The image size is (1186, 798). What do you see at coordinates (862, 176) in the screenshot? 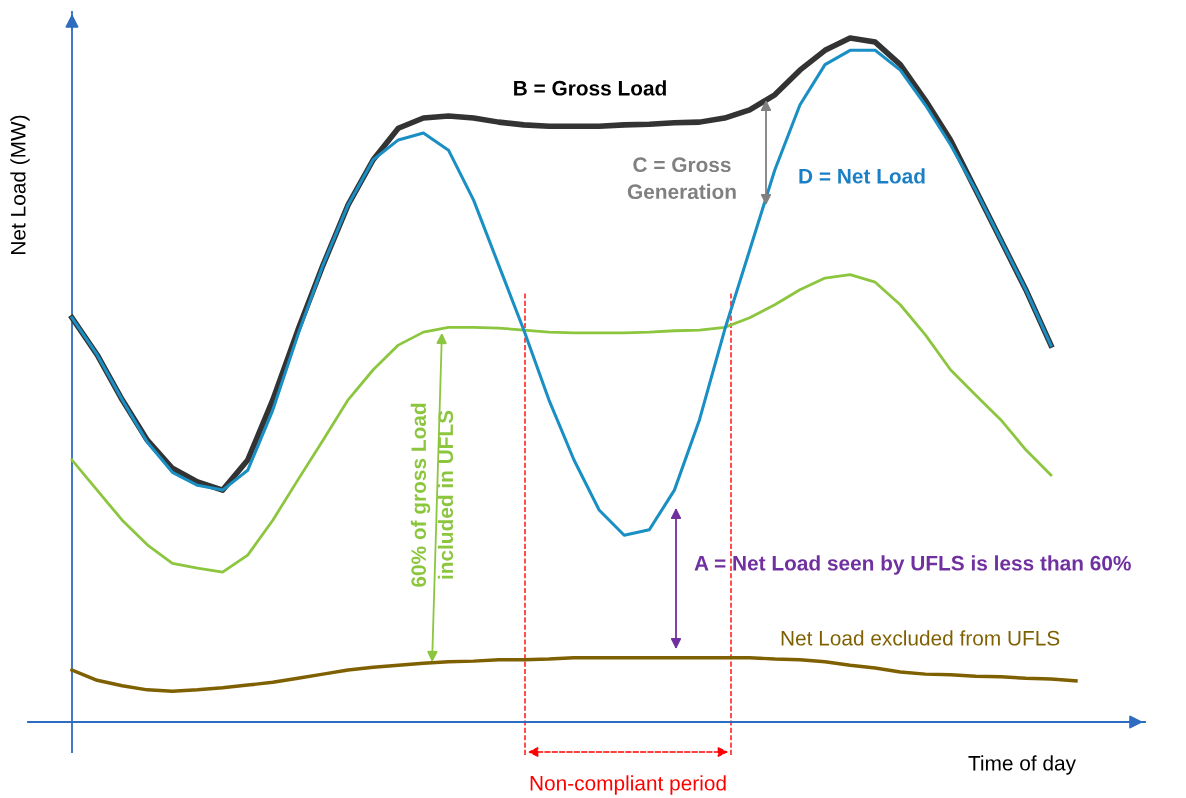
I see `annotation: D = Net Load` at bounding box center [862, 176].